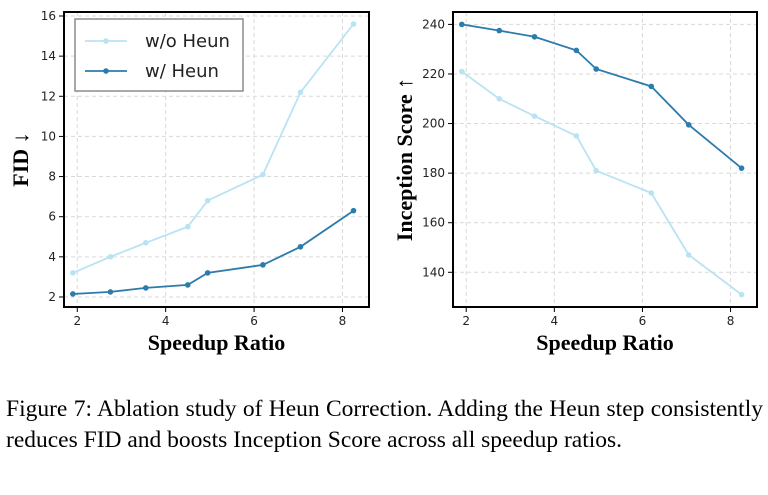  Describe the element at coordinates (433, 74) in the screenshot. I see `y-tick-label: 220` at that location.